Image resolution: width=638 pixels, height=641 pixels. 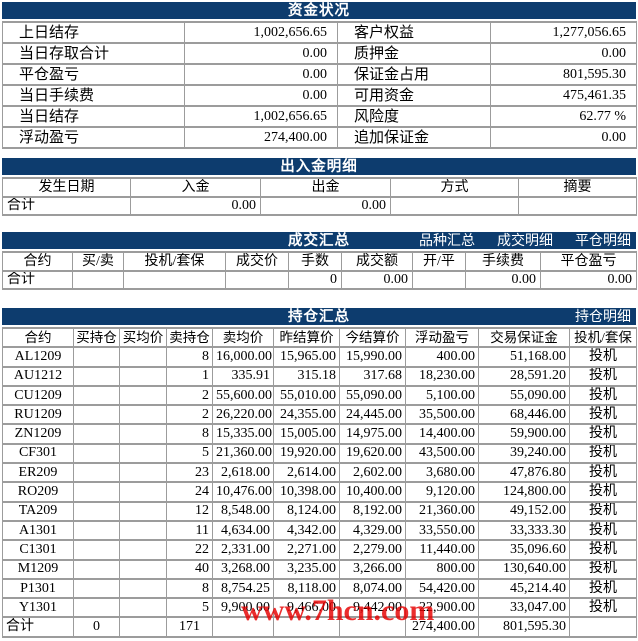 I want to click on cash-flow-title: 出入金明细, so click(x=319, y=167).